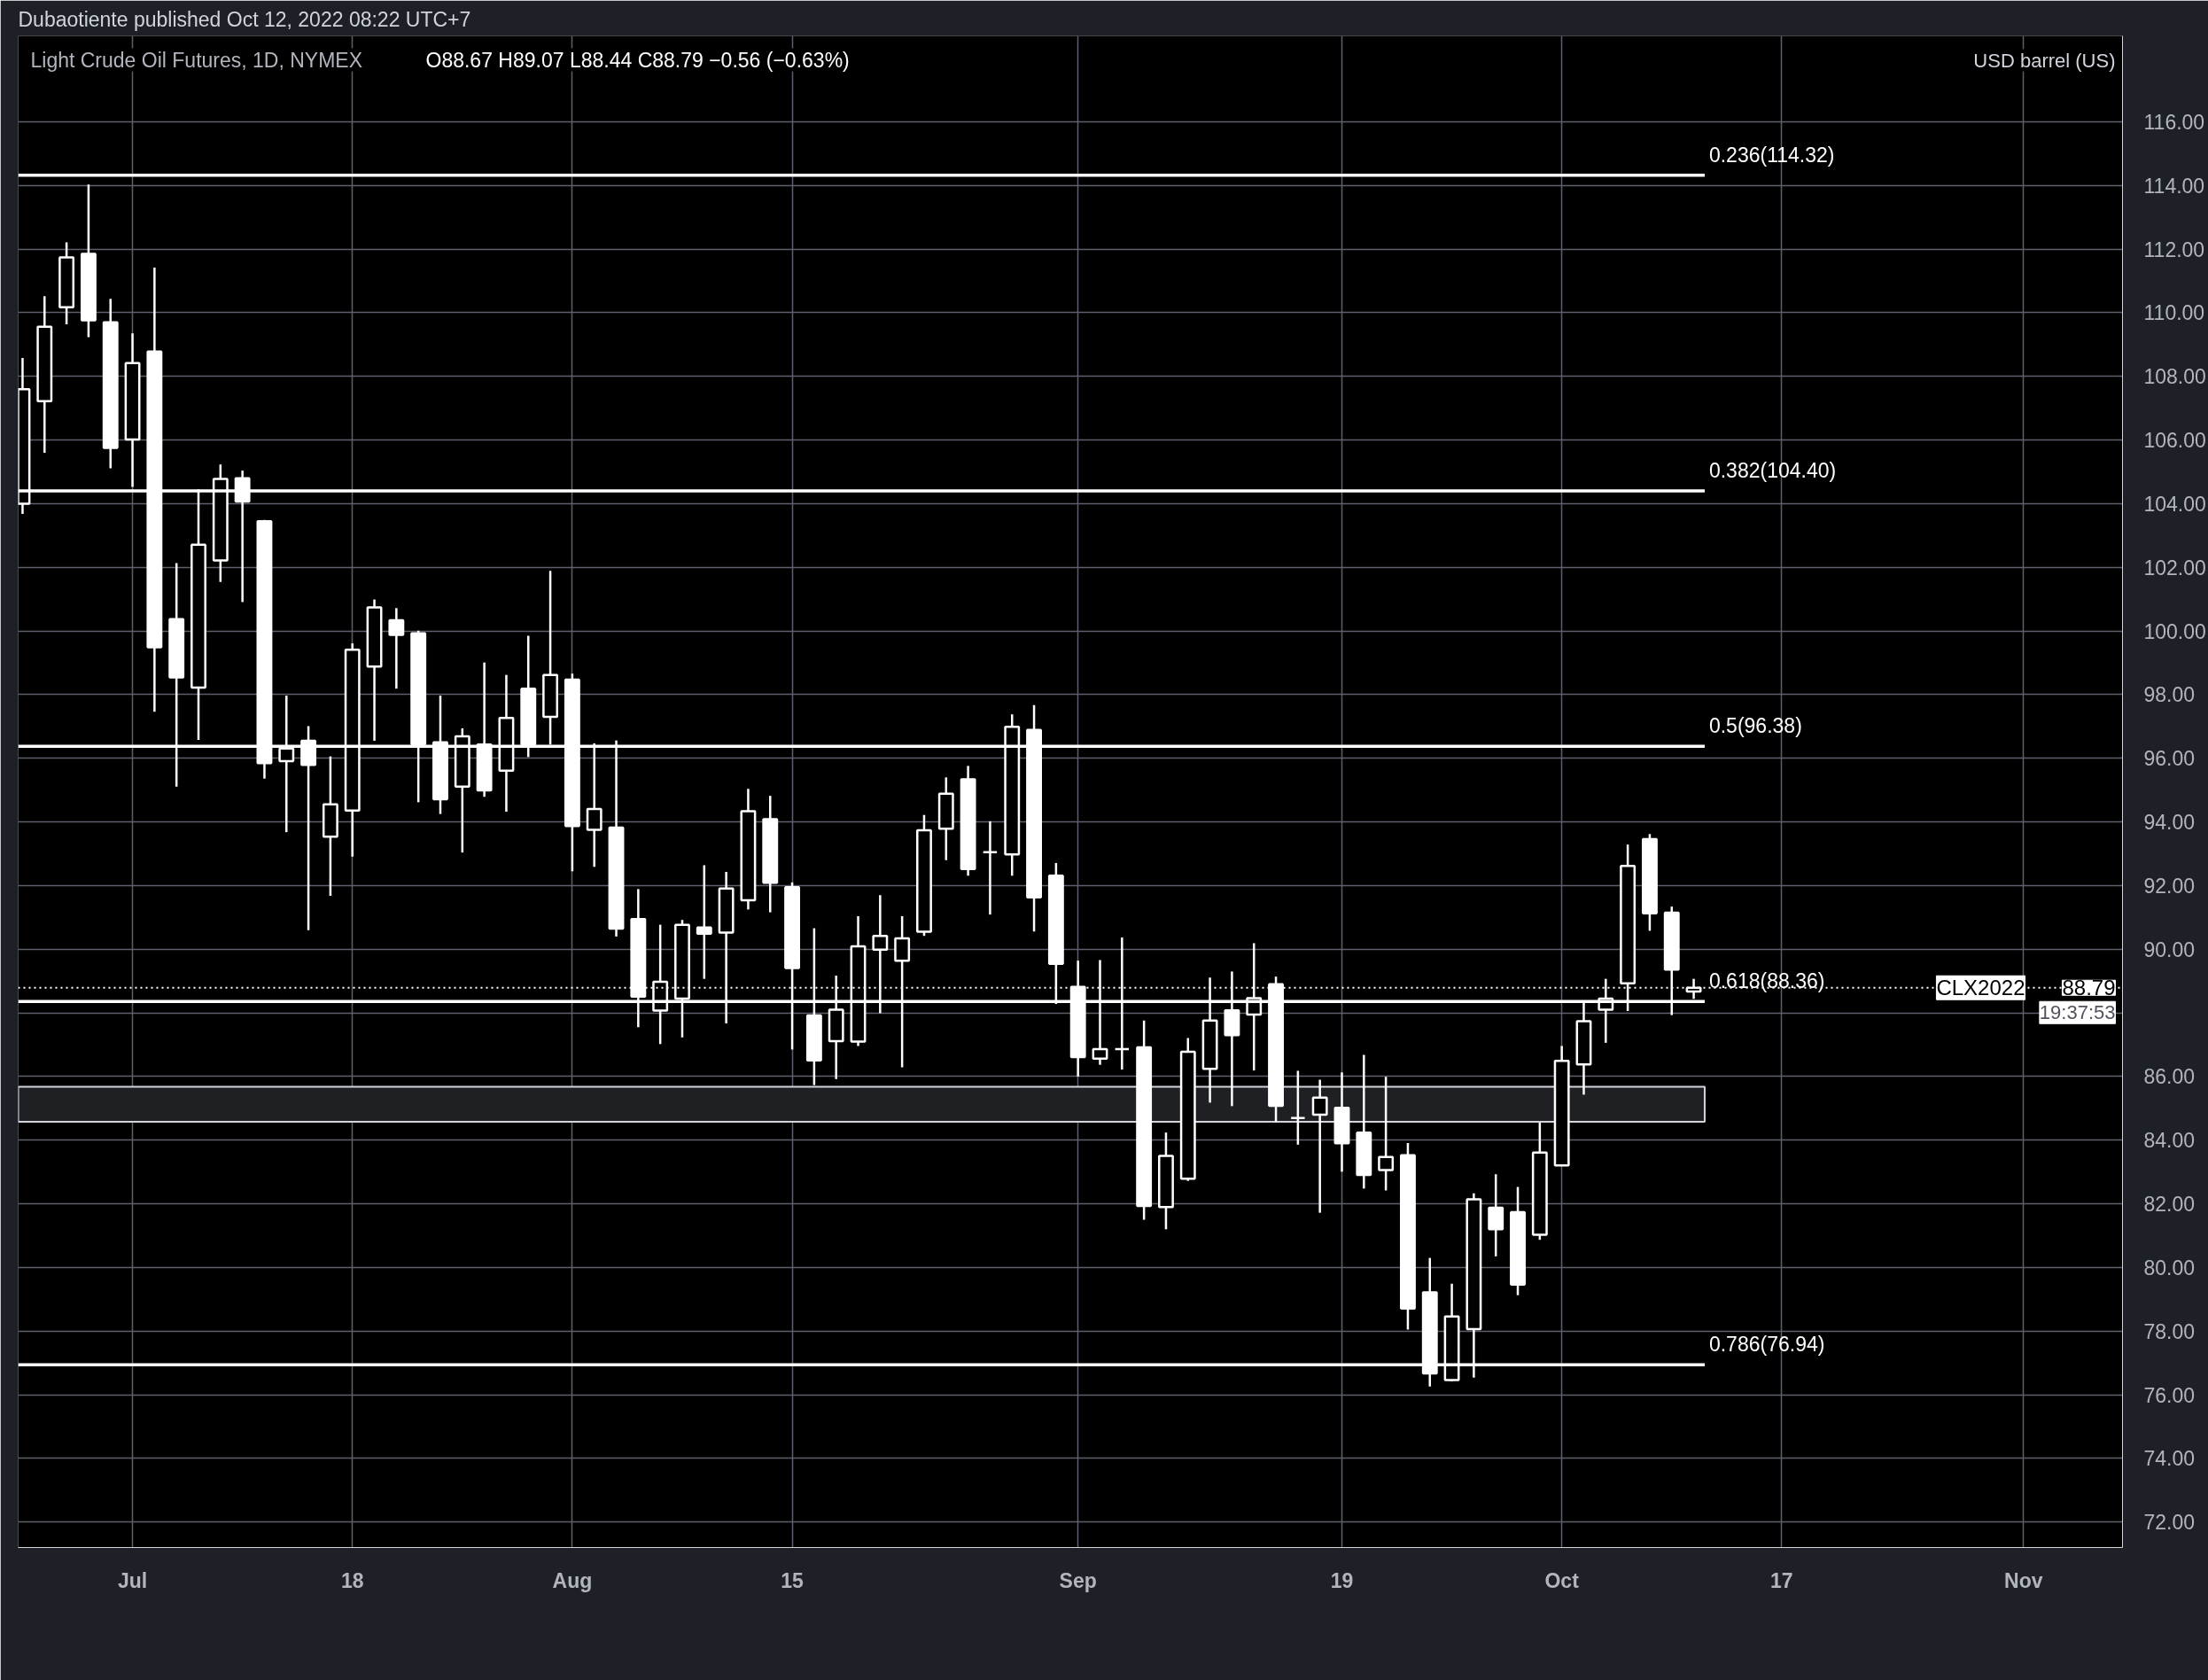  Describe the element at coordinates (1771, 155) in the screenshot. I see `ref-line-label: 0.236(114.32)` at that location.